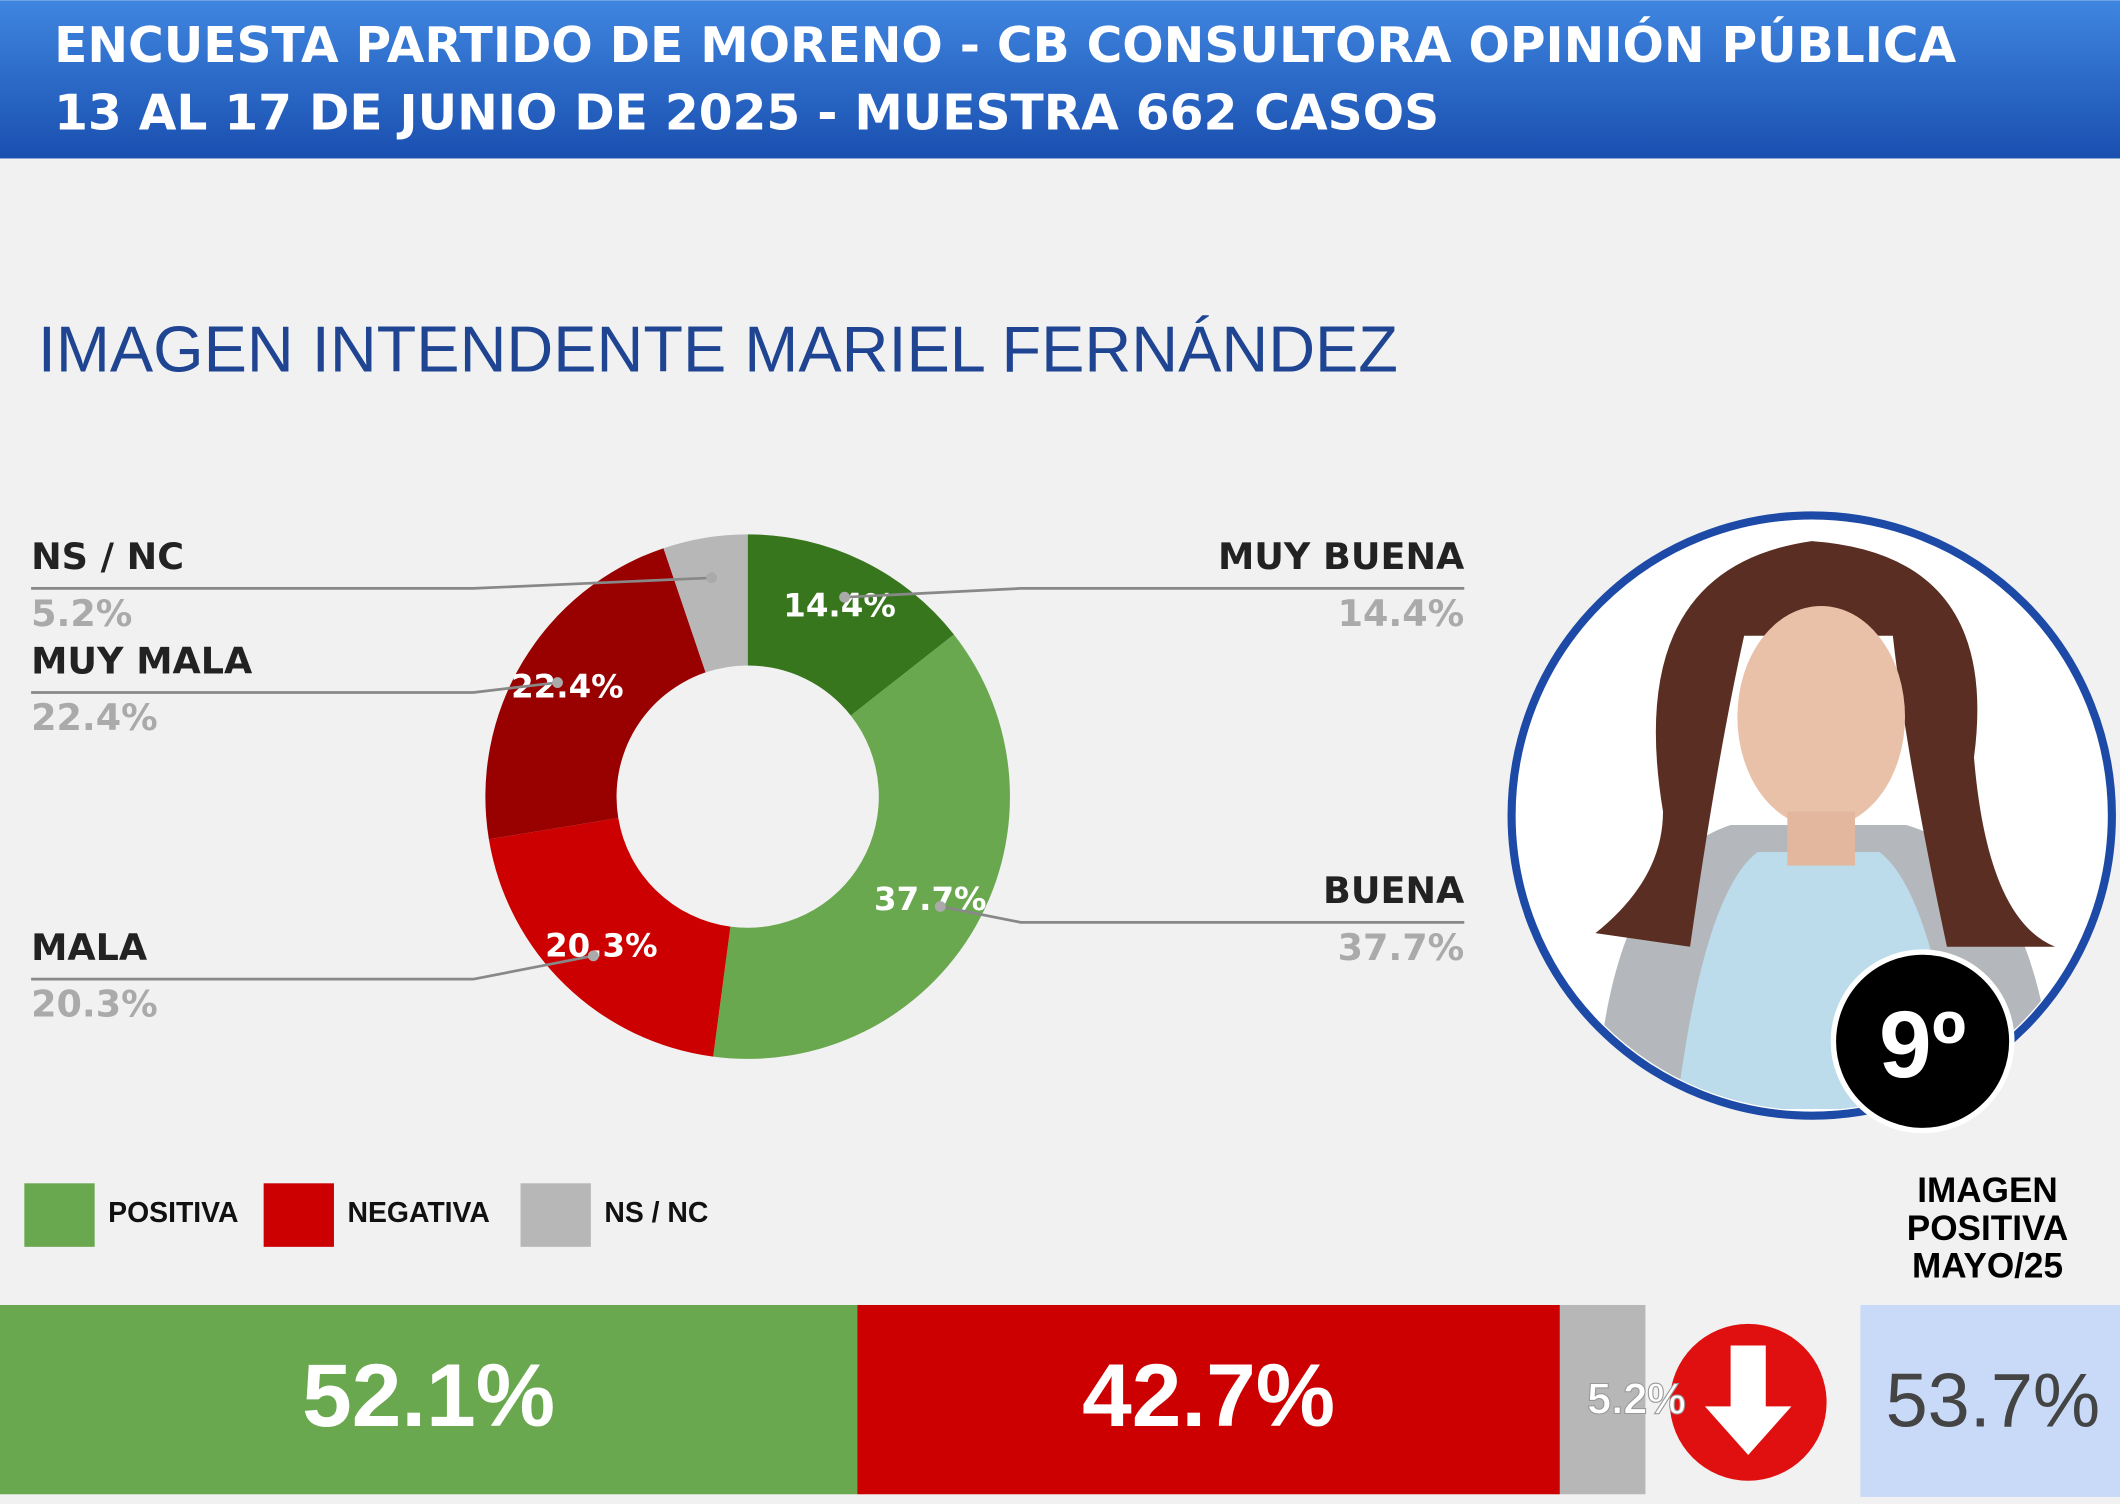  What do you see at coordinates (601, 946) in the screenshot?
I see `slice-label: 20.3%` at bounding box center [601, 946].